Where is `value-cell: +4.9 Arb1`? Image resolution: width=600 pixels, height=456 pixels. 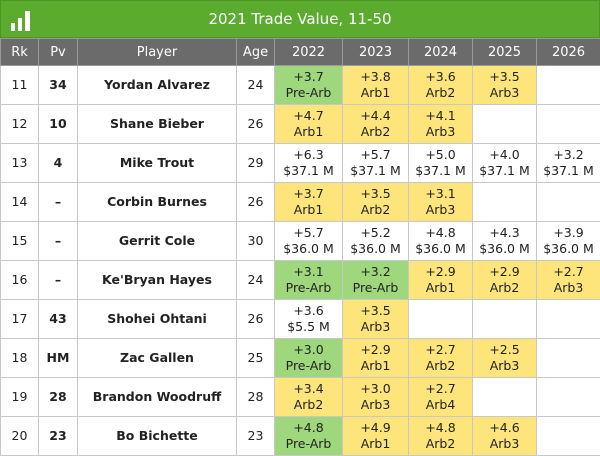
value-cell: +4.9 Arb1 is located at coordinates (375, 436).